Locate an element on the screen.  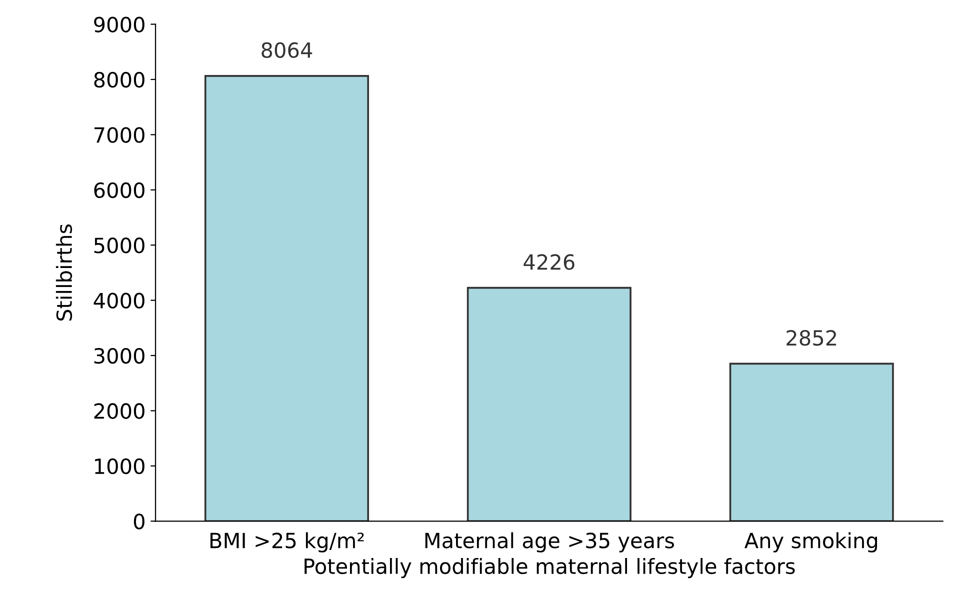
y-tick-label: 5000 is located at coordinates (119, 246).